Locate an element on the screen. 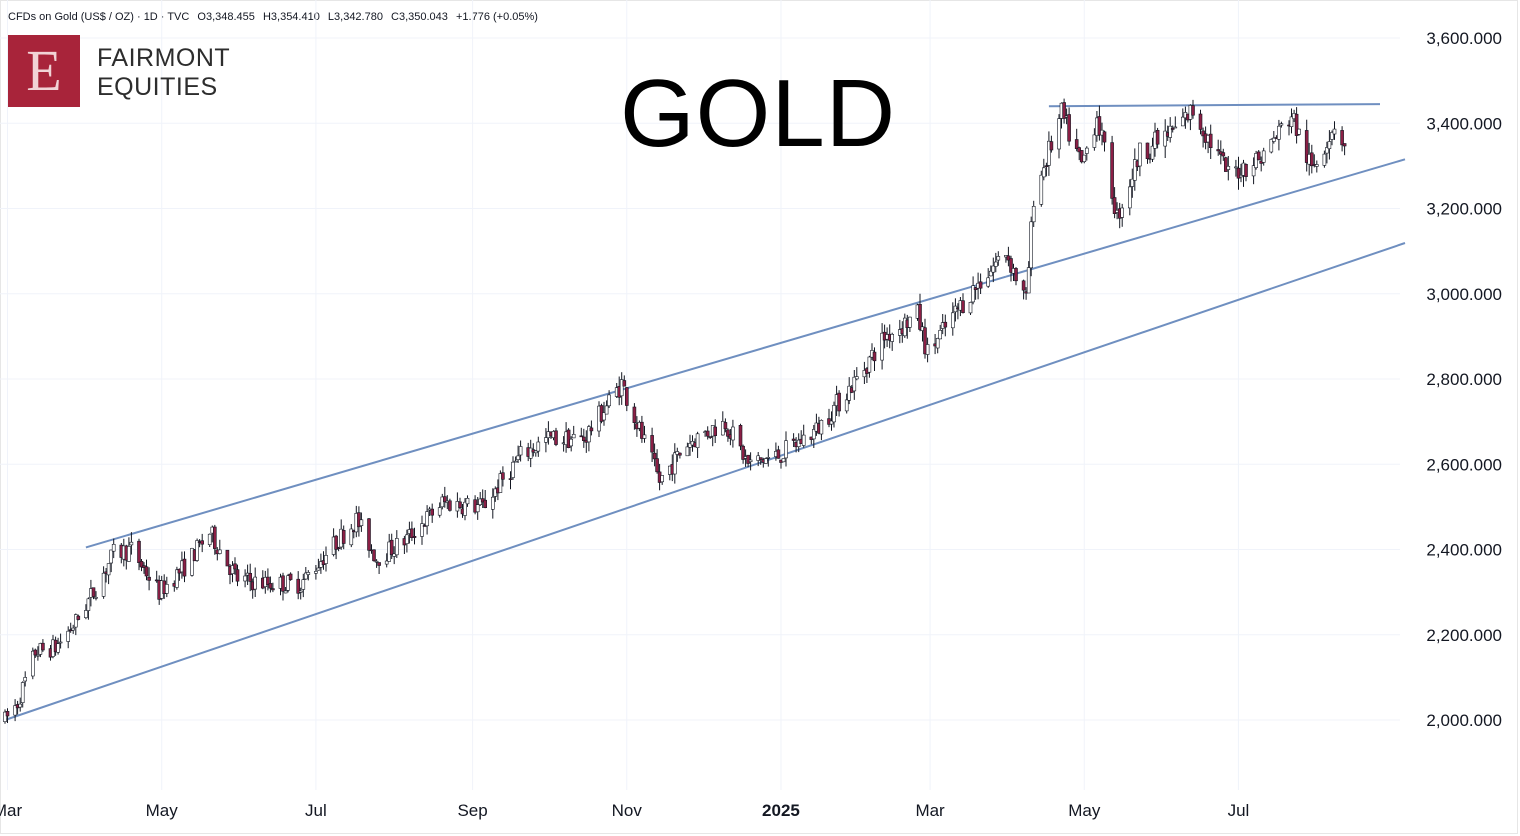 This screenshot has width=1520, height=836. ohlc-change: +1.776 (+0.05%) is located at coordinates (496, 17).